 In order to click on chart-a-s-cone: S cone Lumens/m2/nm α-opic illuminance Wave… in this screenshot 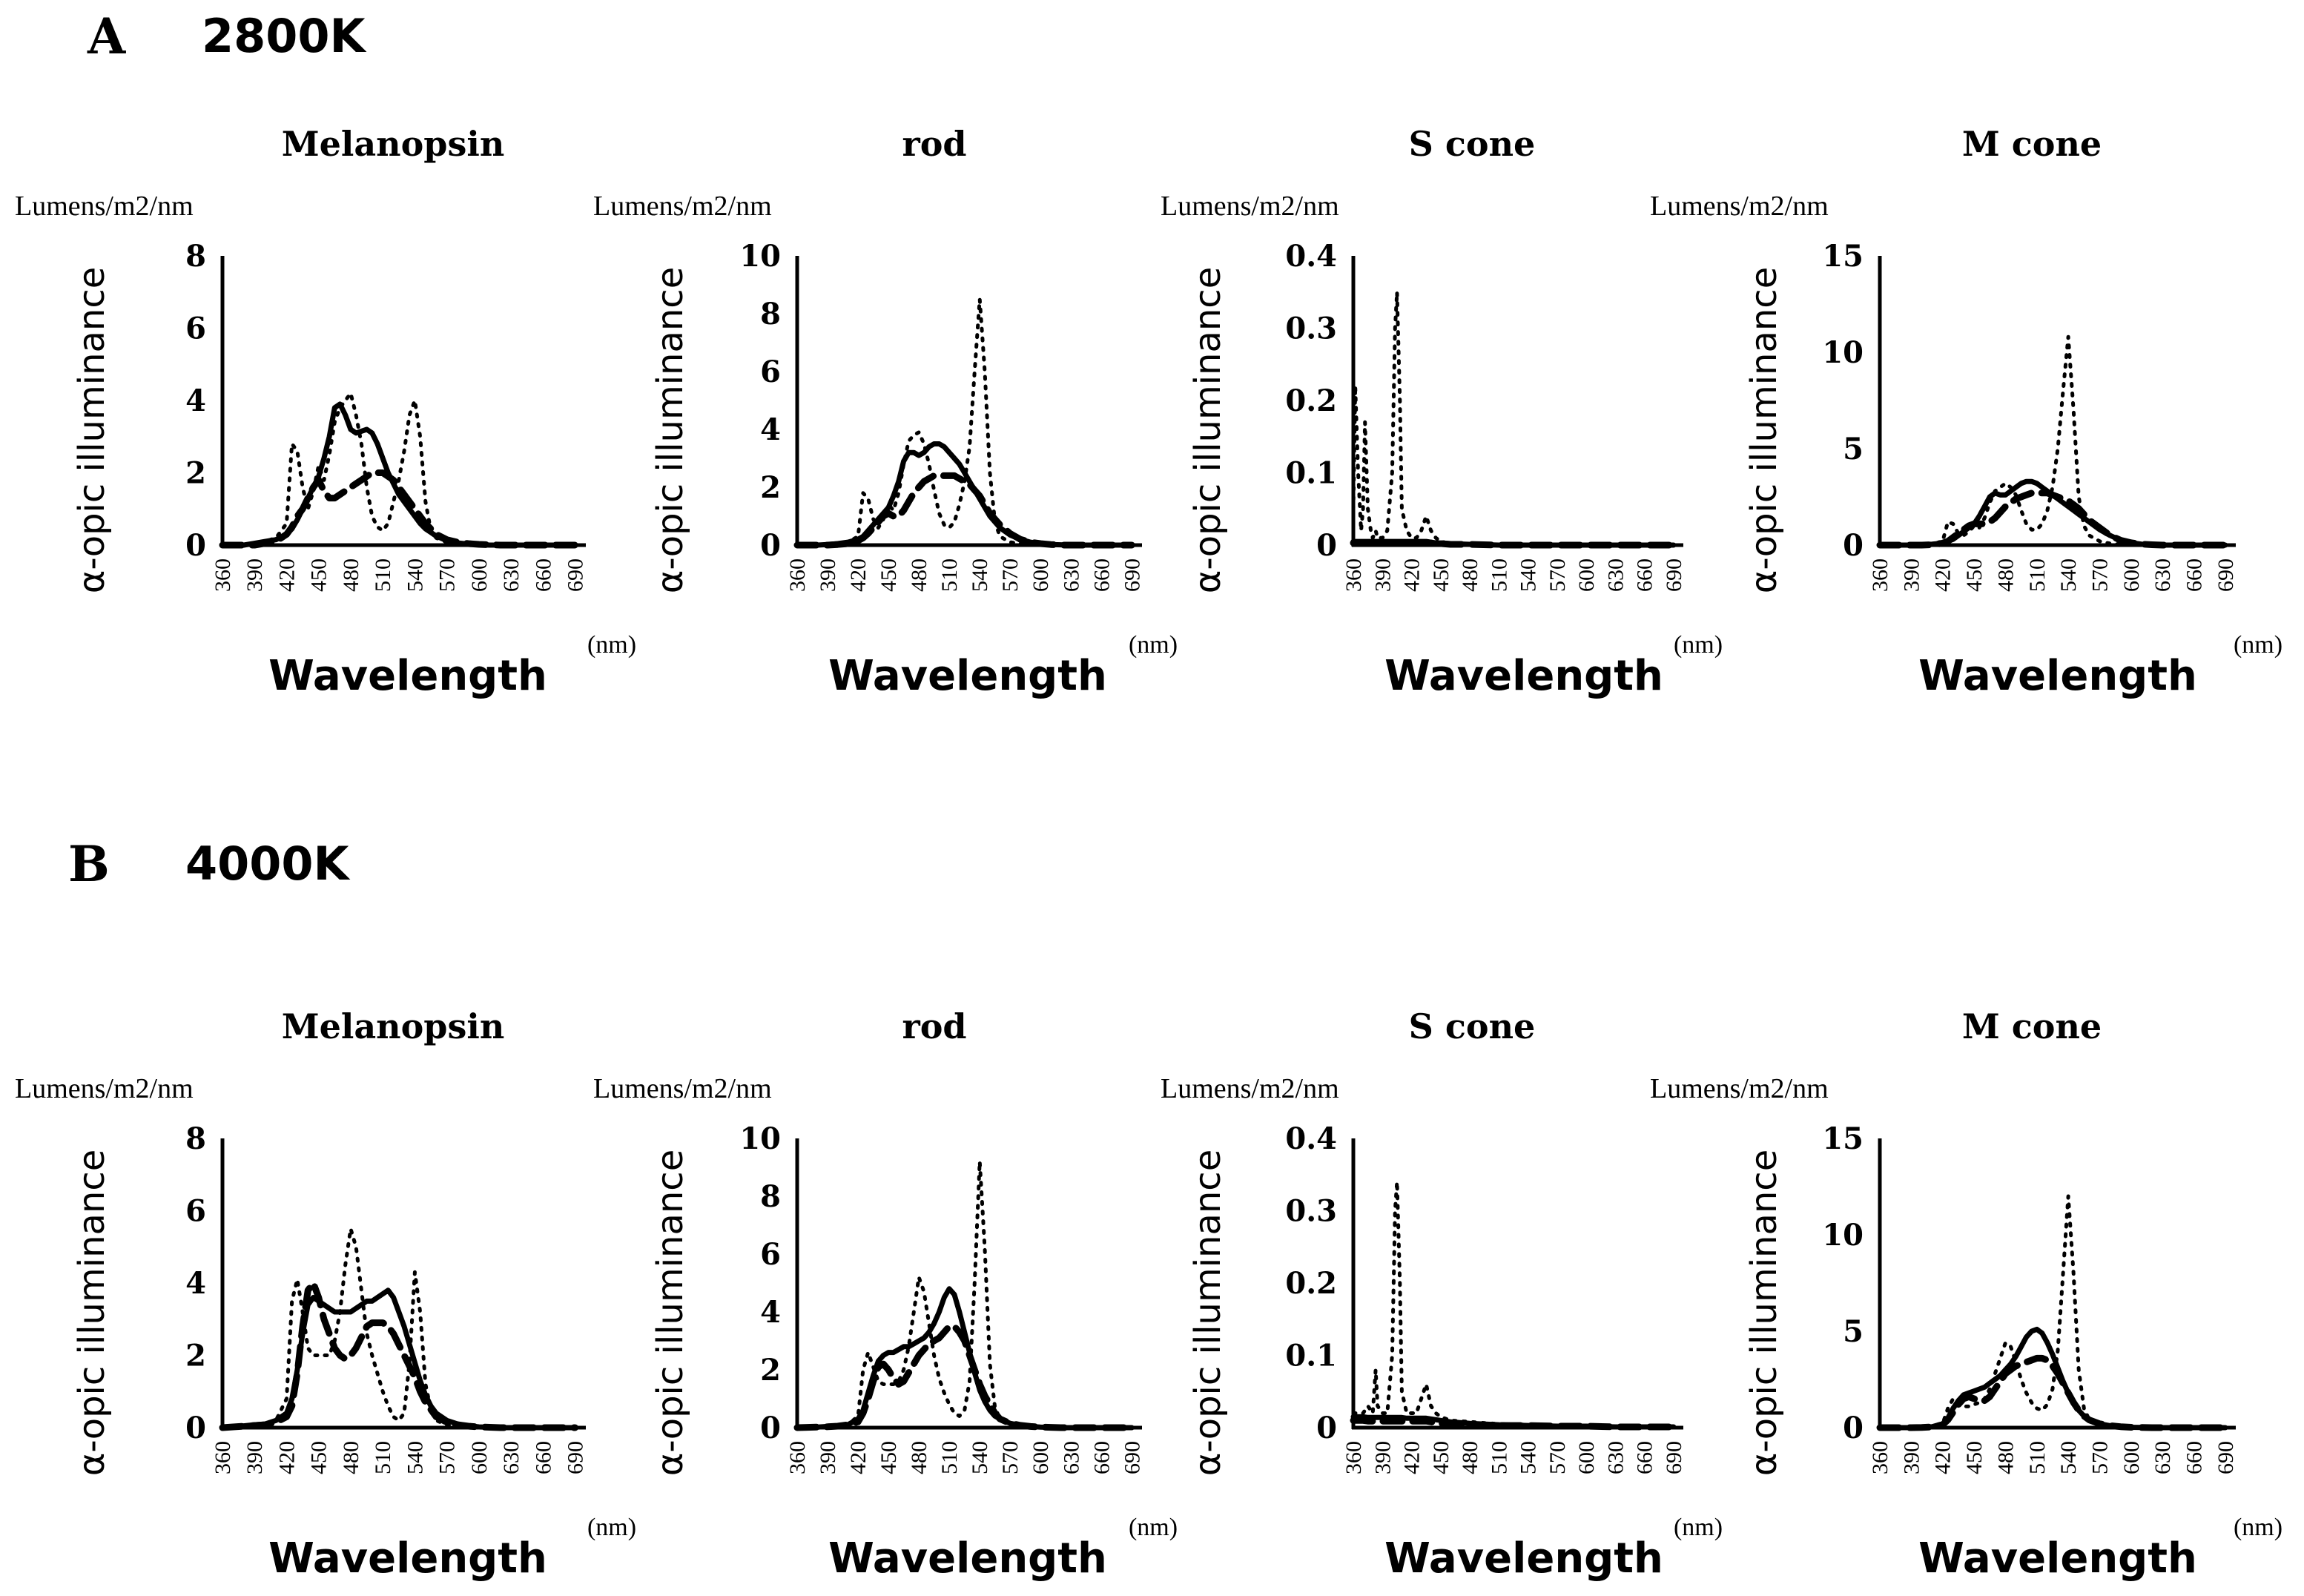, I will do `click(1442, 412)`.